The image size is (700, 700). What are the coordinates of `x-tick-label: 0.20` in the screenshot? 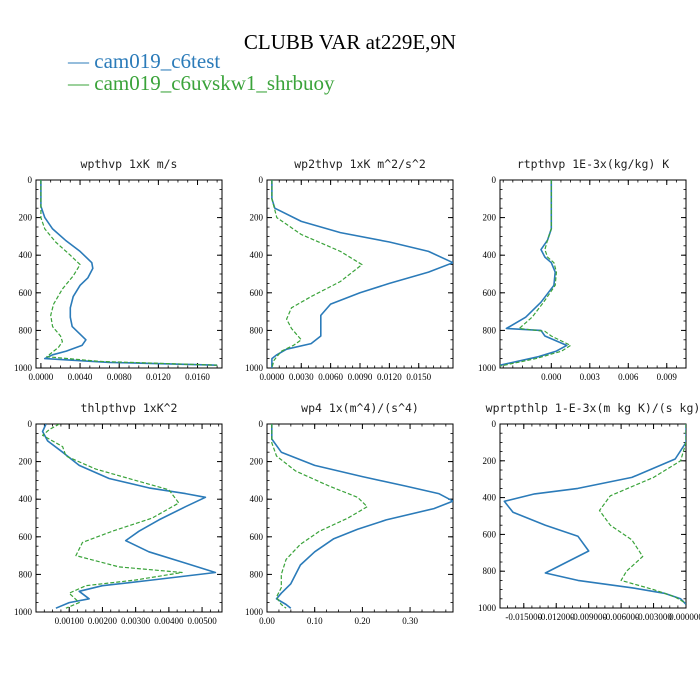 It's located at (363, 621).